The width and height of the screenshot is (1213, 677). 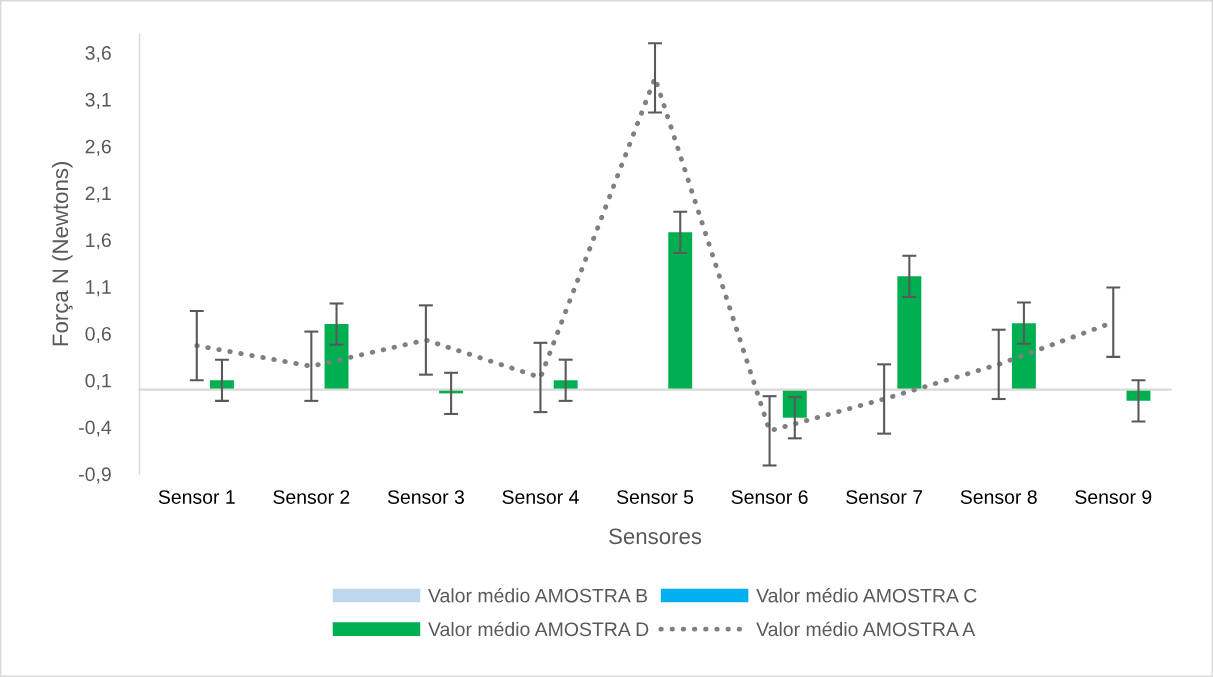 I want to click on x-tick-label: Sensor 2, so click(x=311, y=497).